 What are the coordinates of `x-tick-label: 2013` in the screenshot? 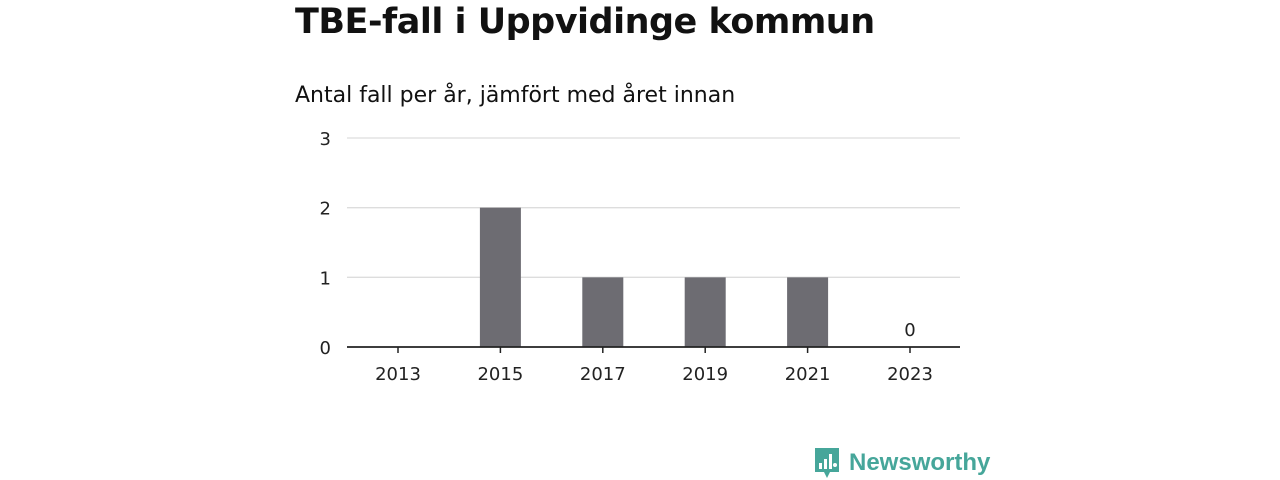 It's located at (398, 374).